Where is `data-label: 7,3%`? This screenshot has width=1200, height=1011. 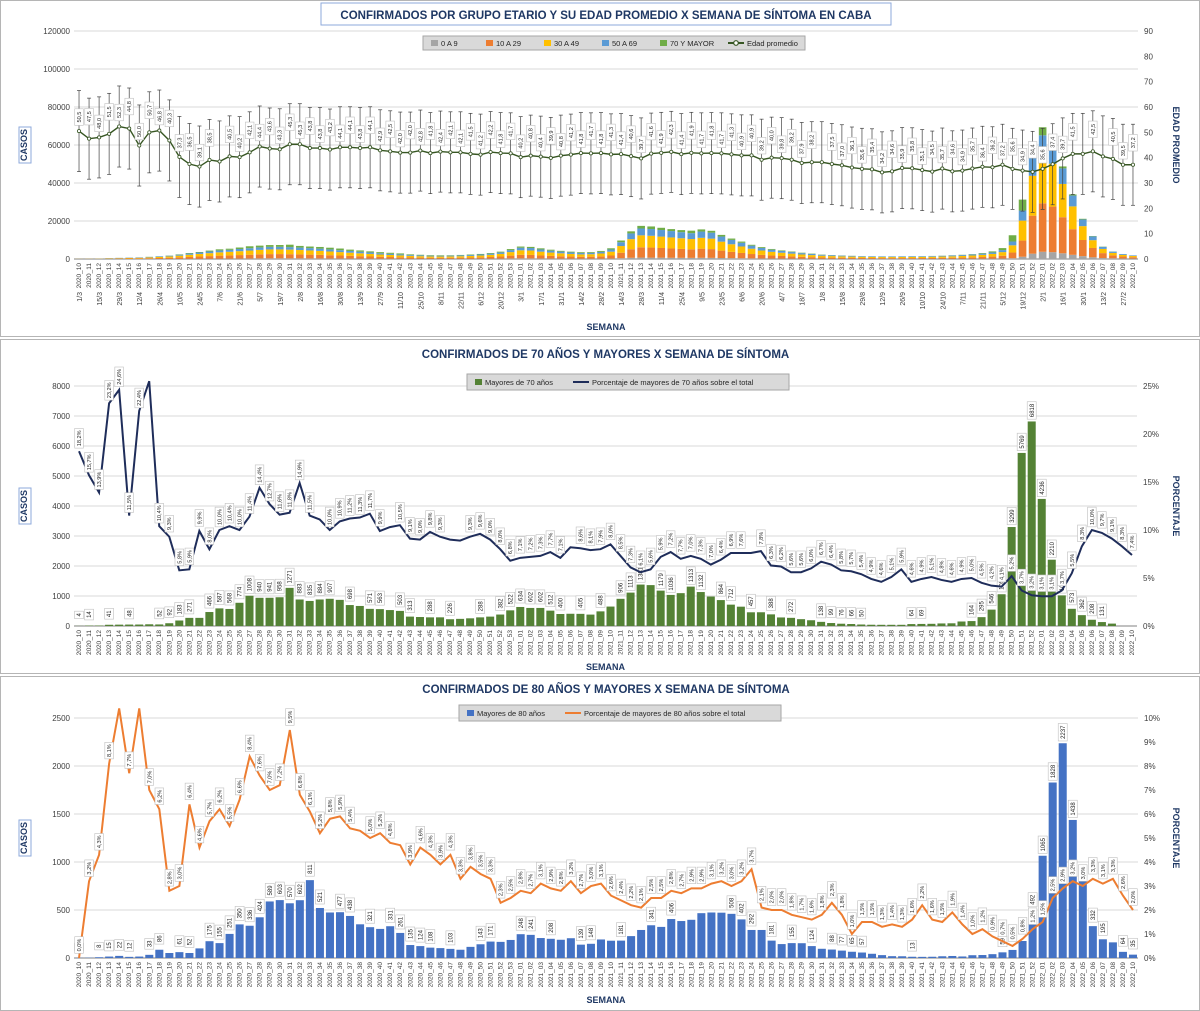
data-label: 7,3% is located at coordinates (630, 554).